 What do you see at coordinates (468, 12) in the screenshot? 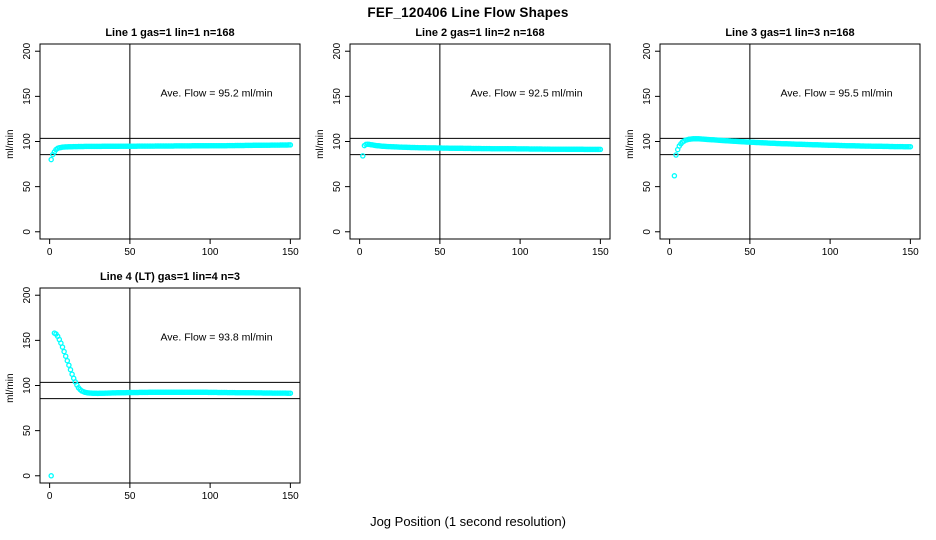
I see `figure-main-title: FEF_120406 Line Flow Shapes` at bounding box center [468, 12].